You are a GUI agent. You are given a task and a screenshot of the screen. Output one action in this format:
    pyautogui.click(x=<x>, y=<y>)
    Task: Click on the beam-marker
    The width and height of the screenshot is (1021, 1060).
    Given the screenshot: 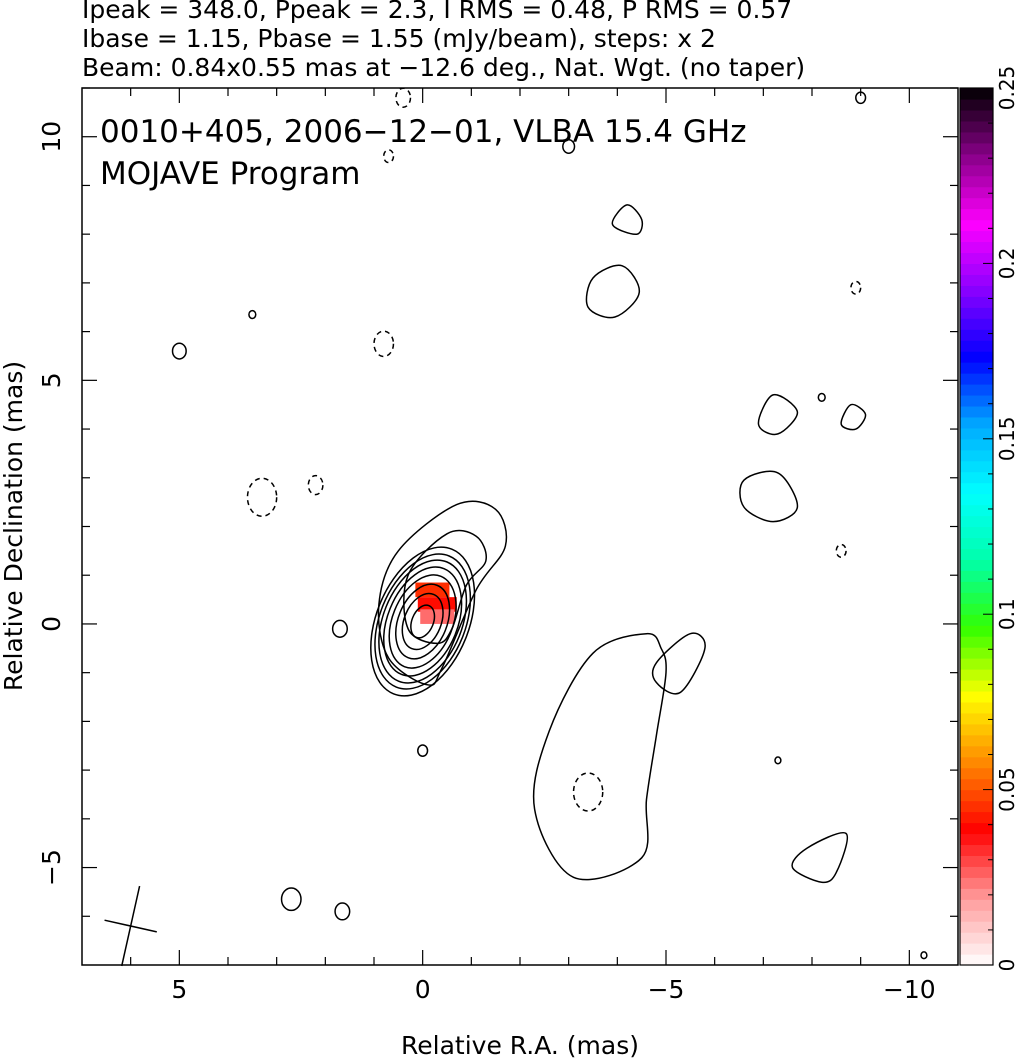 What is the action you would take?
    pyautogui.click(x=130, y=926)
    